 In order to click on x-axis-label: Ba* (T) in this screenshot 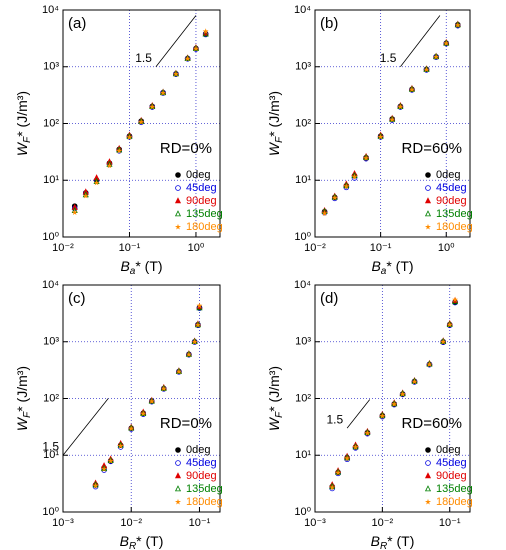, I will do `click(141, 267)`.